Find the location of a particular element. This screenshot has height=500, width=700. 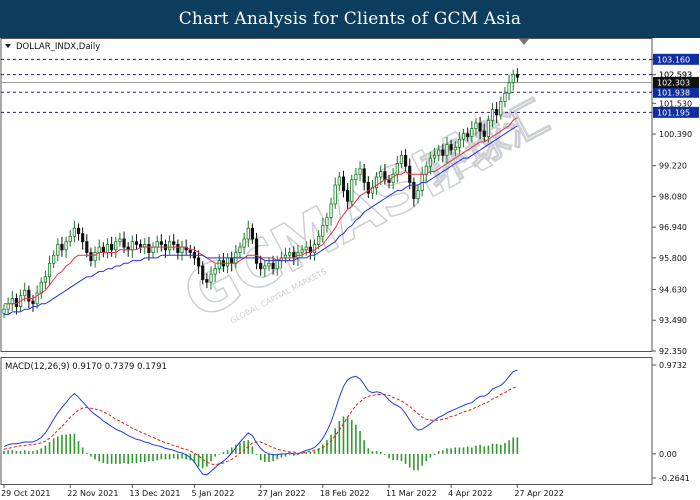

price-tick-label: 98.080 is located at coordinates (673, 196).